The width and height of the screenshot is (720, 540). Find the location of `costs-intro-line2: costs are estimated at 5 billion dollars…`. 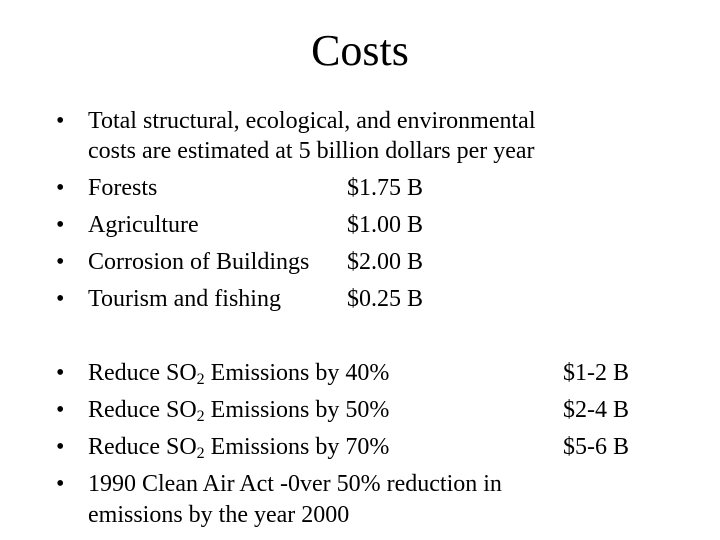

costs-intro-line2: costs are estimated at 5 billion dollars… is located at coordinates (311, 151).